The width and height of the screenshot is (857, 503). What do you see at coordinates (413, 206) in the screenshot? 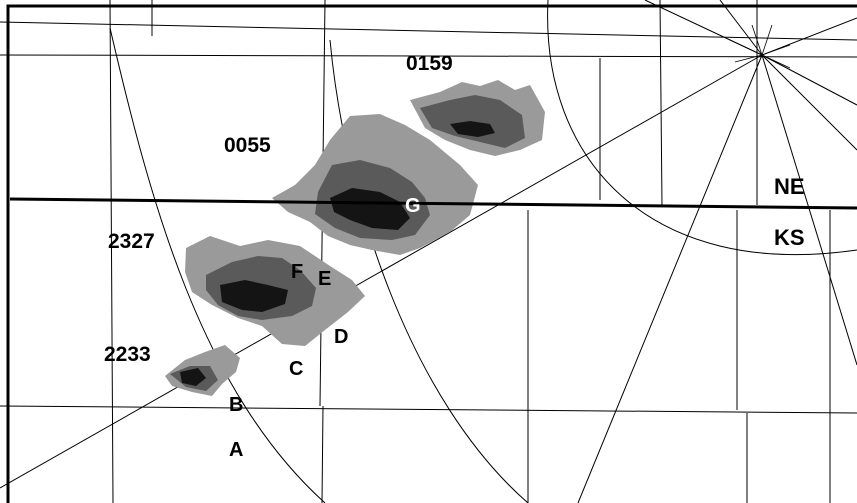
I see `point-label-g: G` at bounding box center [413, 206].